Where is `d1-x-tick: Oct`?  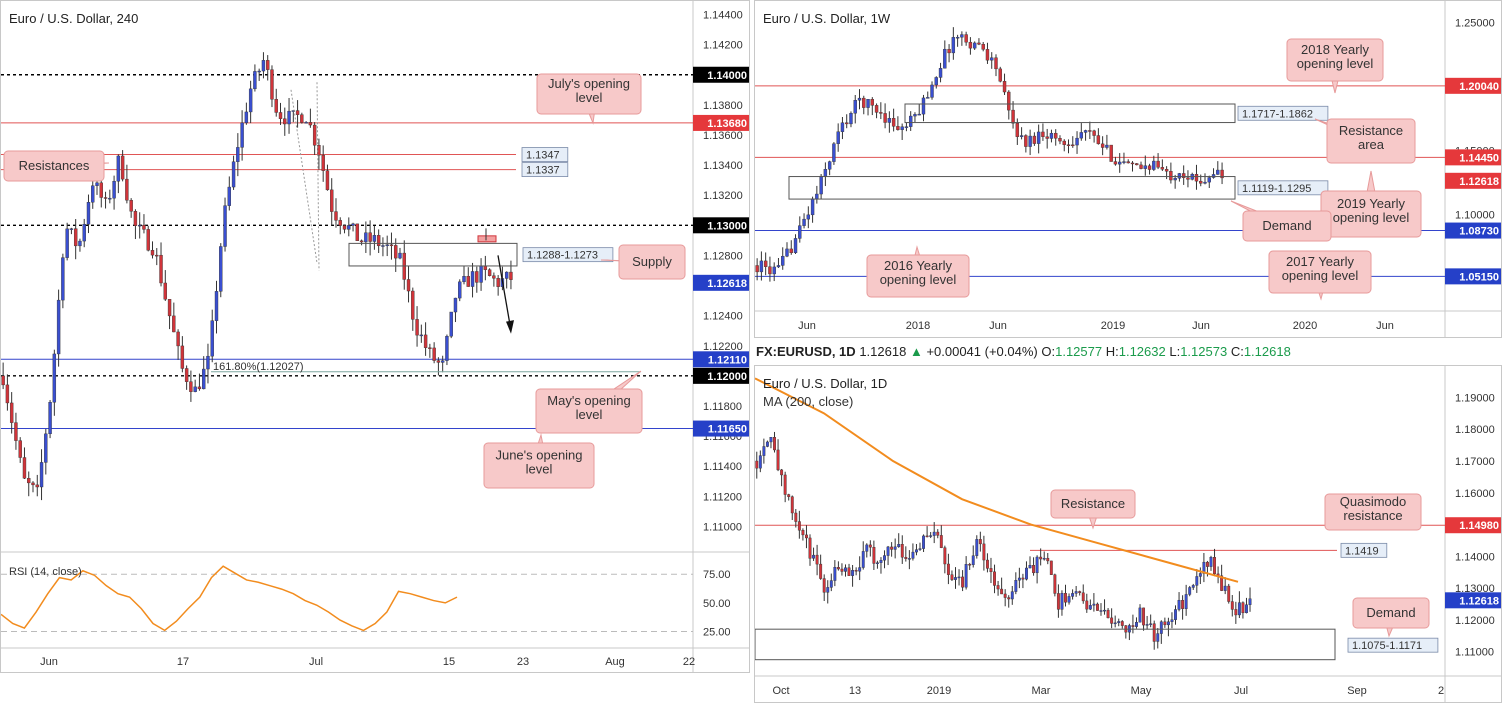 d1-x-tick: Oct is located at coordinates (780, 691).